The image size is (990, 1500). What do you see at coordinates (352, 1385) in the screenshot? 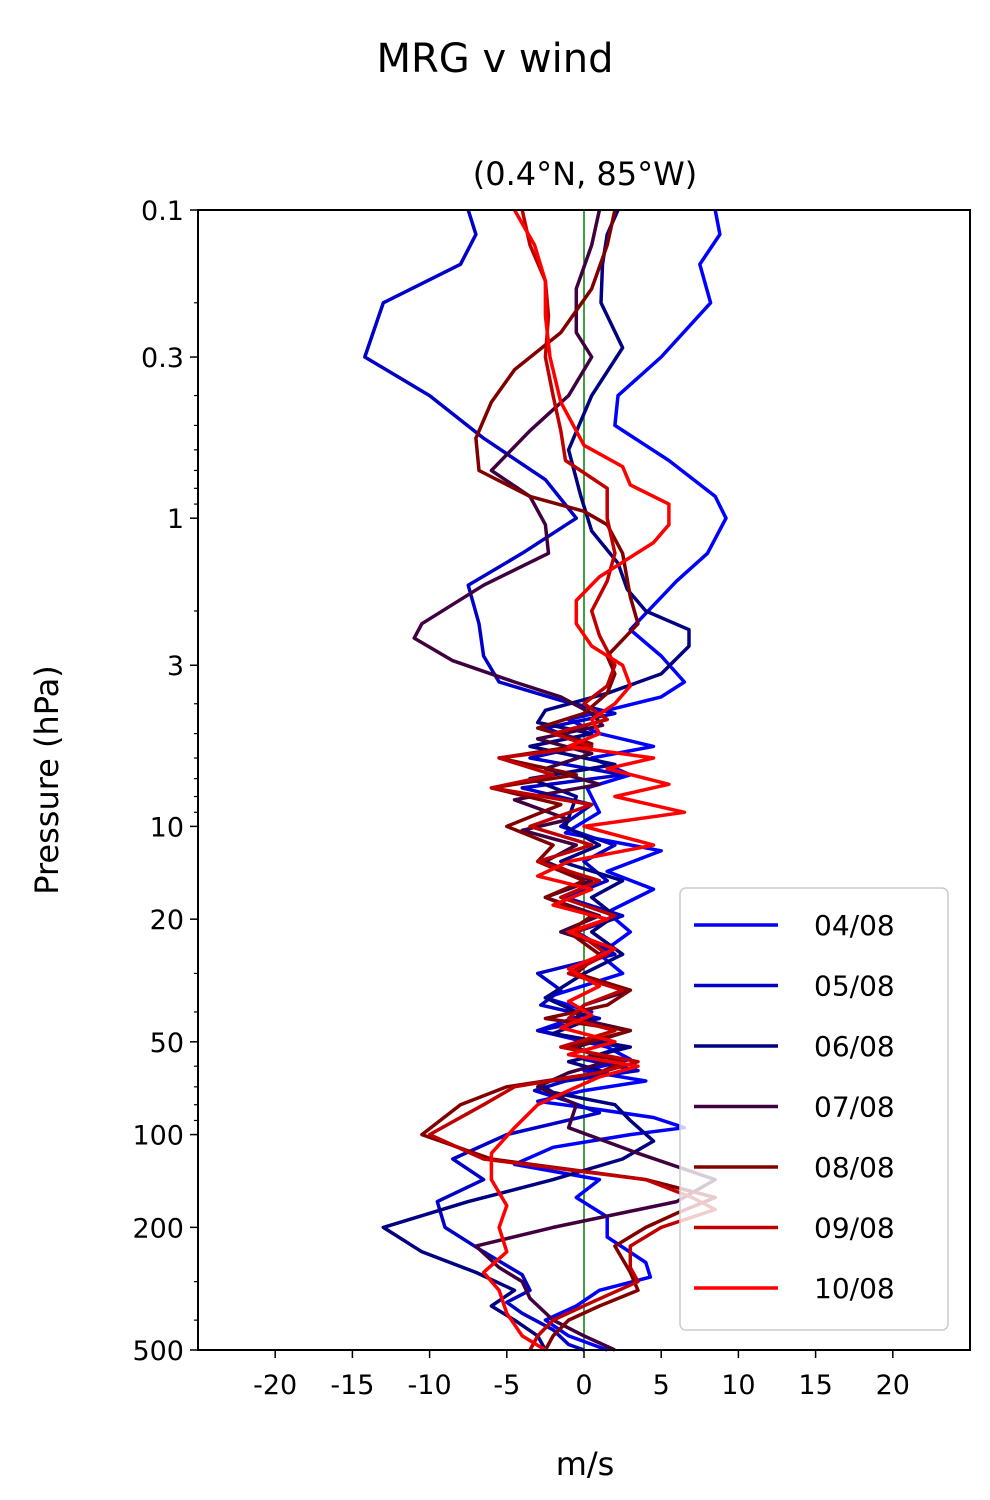
I see `x-tick-label: -15` at bounding box center [352, 1385].